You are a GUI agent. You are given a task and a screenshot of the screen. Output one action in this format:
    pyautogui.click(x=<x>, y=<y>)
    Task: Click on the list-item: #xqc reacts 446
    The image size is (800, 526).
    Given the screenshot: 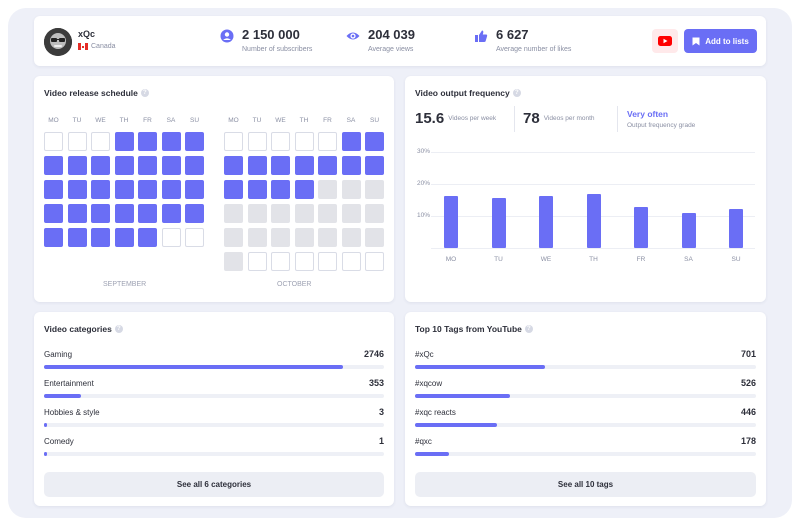 What is the action you would take?
    pyautogui.click(x=585, y=419)
    